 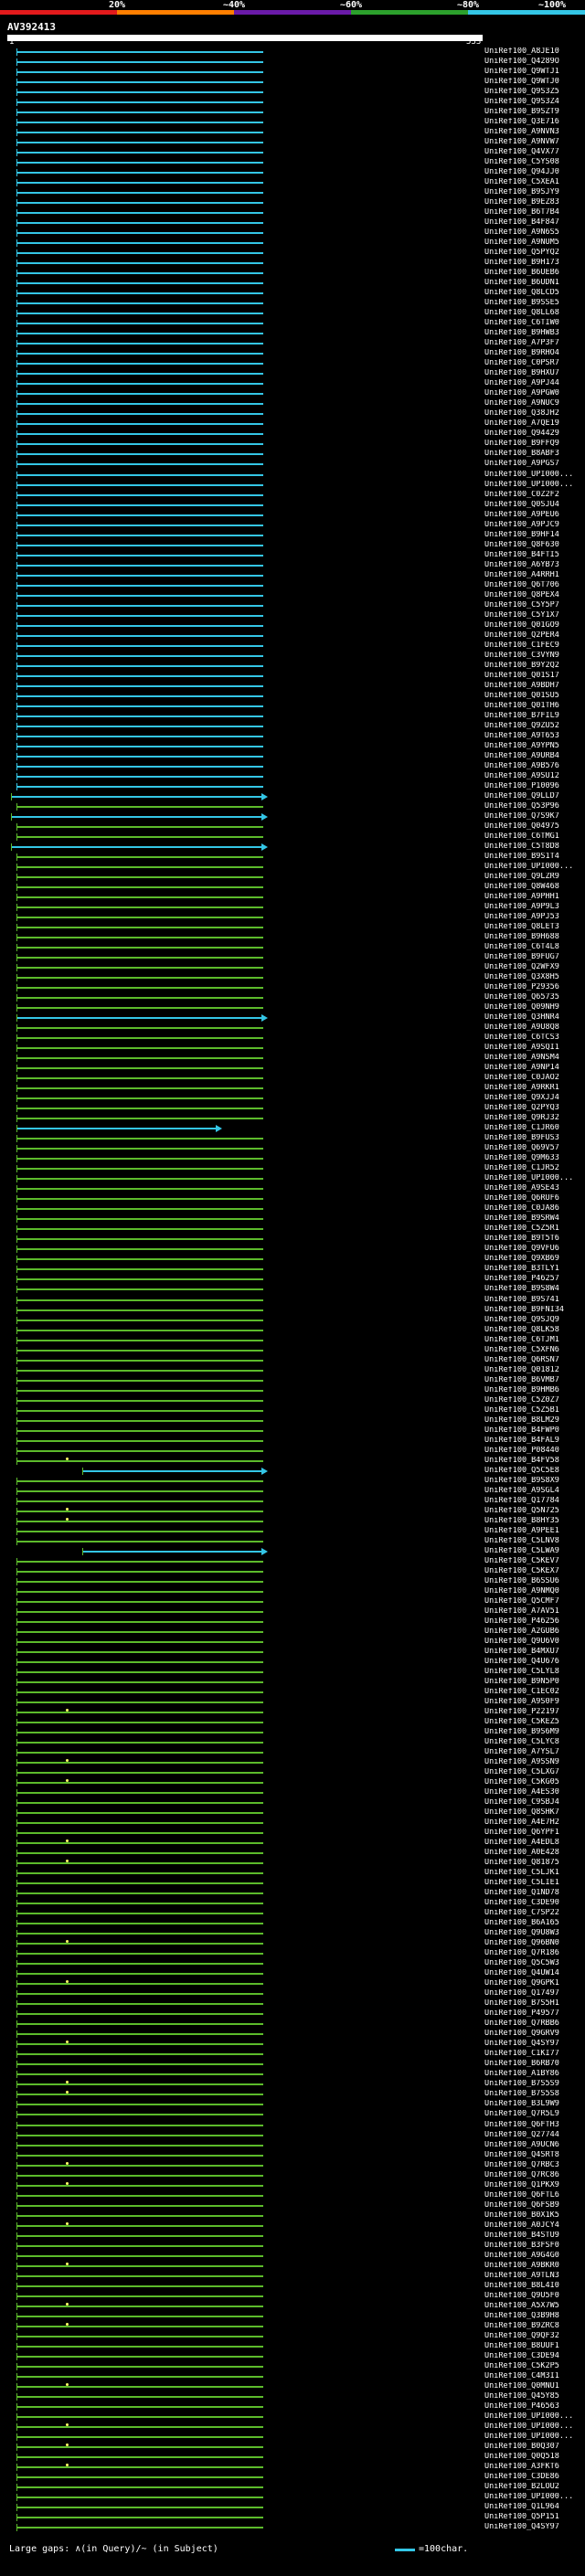 I want to click on hit-label: UniRef100_Q7S9K7, so click(x=521, y=816).